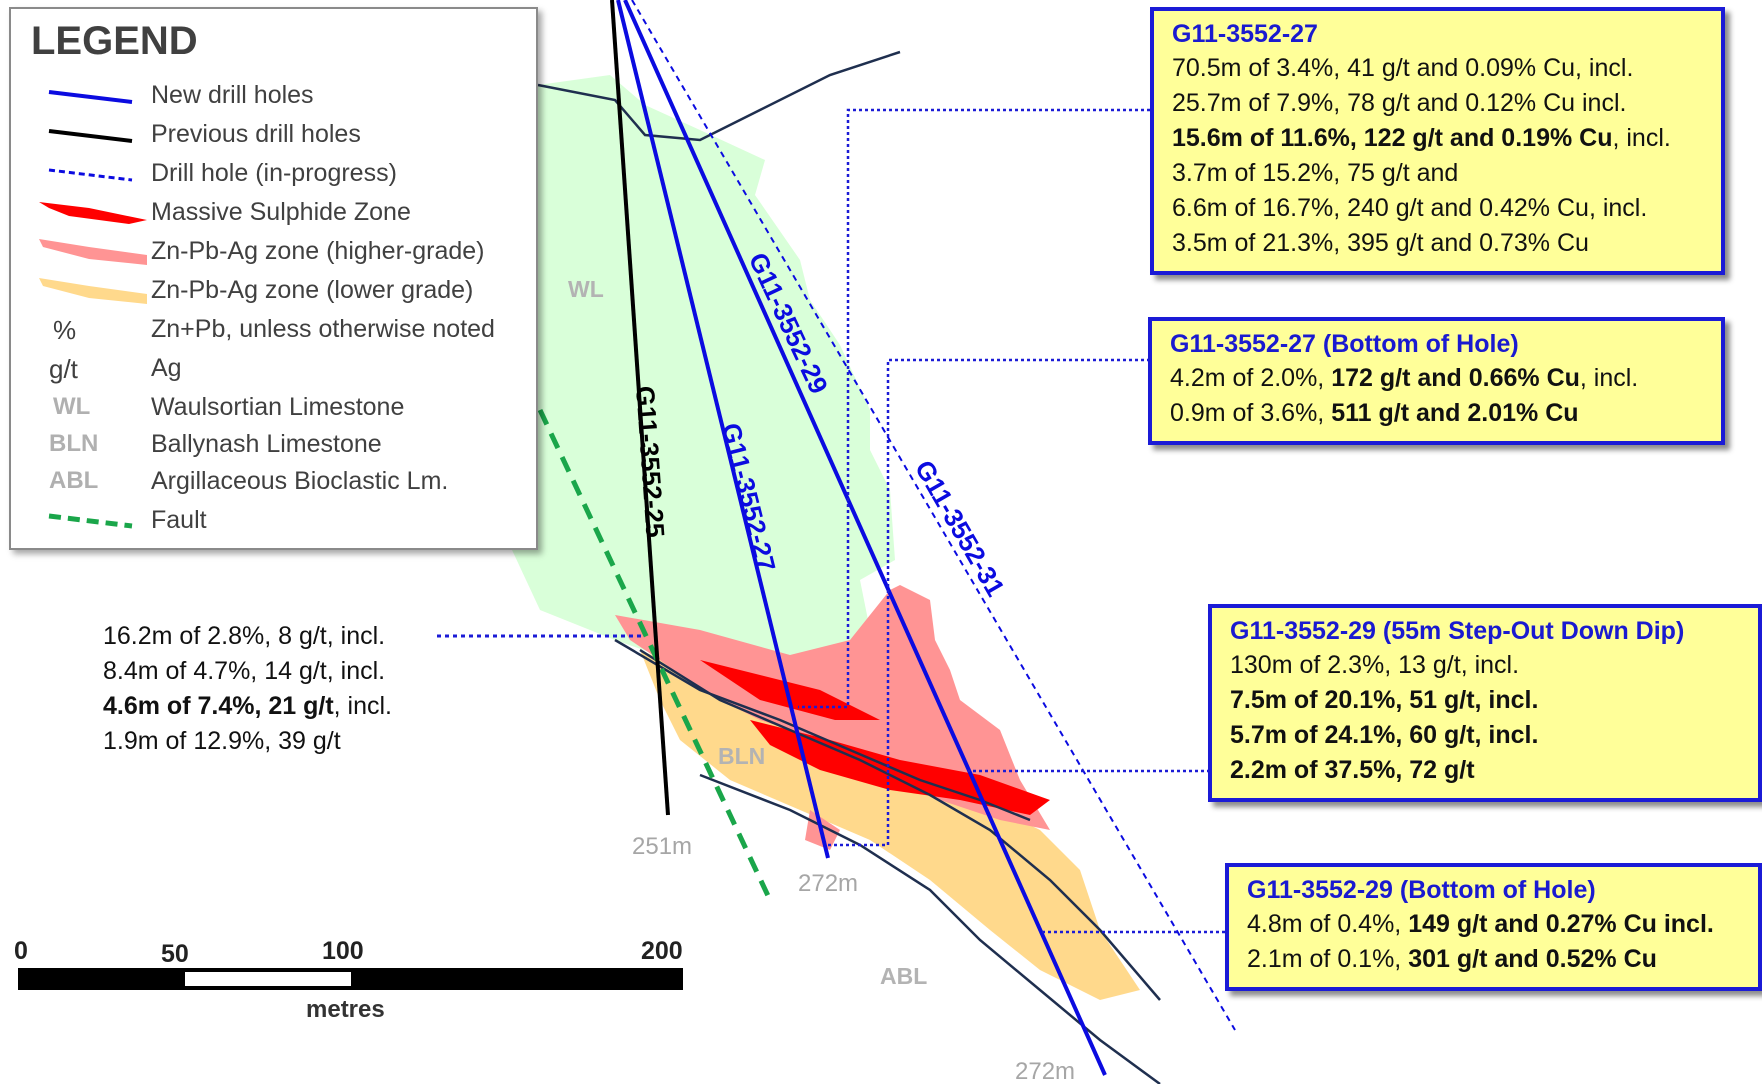 Image resolution: width=1762 pixels, height=1086 pixels. Describe the element at coordinates (175, 954) in the screenshot. I see `scale-tick-50: 50` at that location.